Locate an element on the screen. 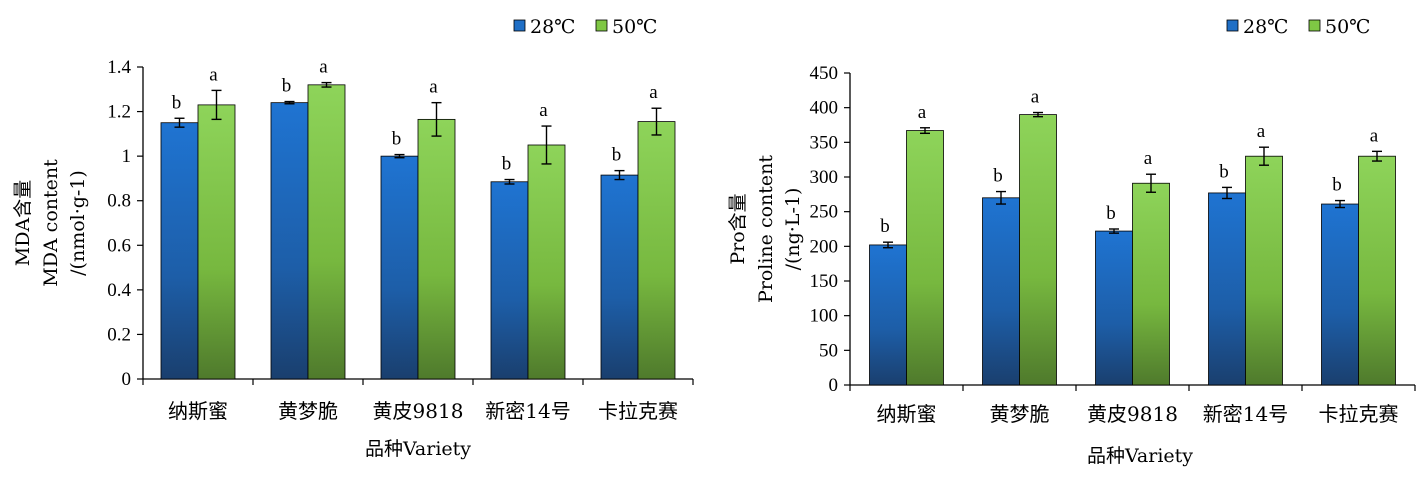 This screenshot has height=481, width=1417. y-axis-title-line: MDA含量 is located at coordinates (23, 223).